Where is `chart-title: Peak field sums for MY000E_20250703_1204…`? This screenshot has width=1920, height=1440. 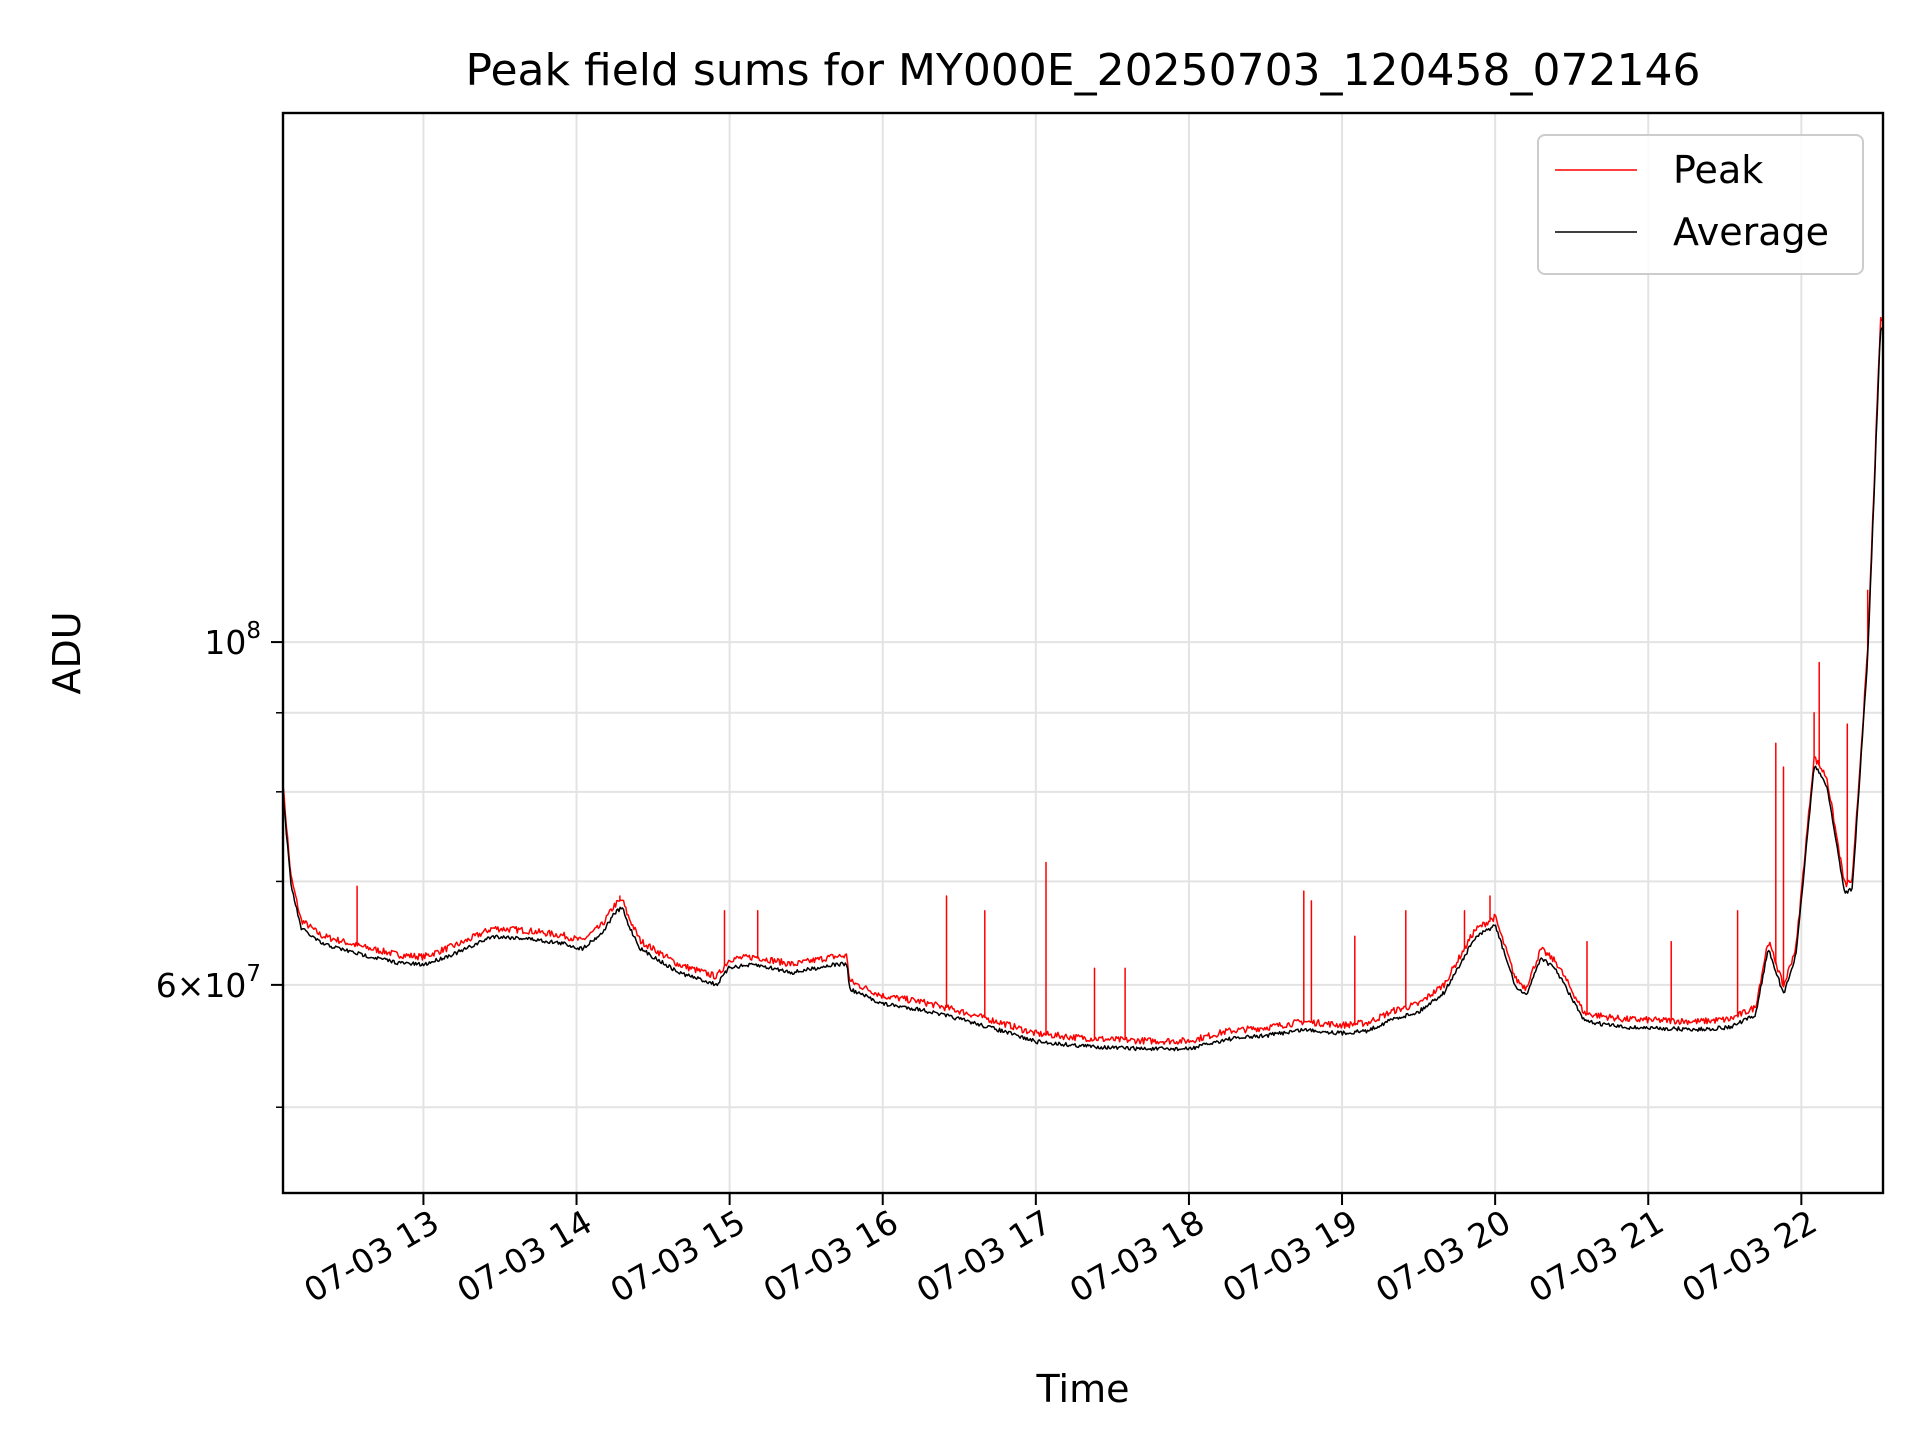
chart-title: Peak field sums for MY000E_20250703_1204… is located at coordinates (1083, 70).